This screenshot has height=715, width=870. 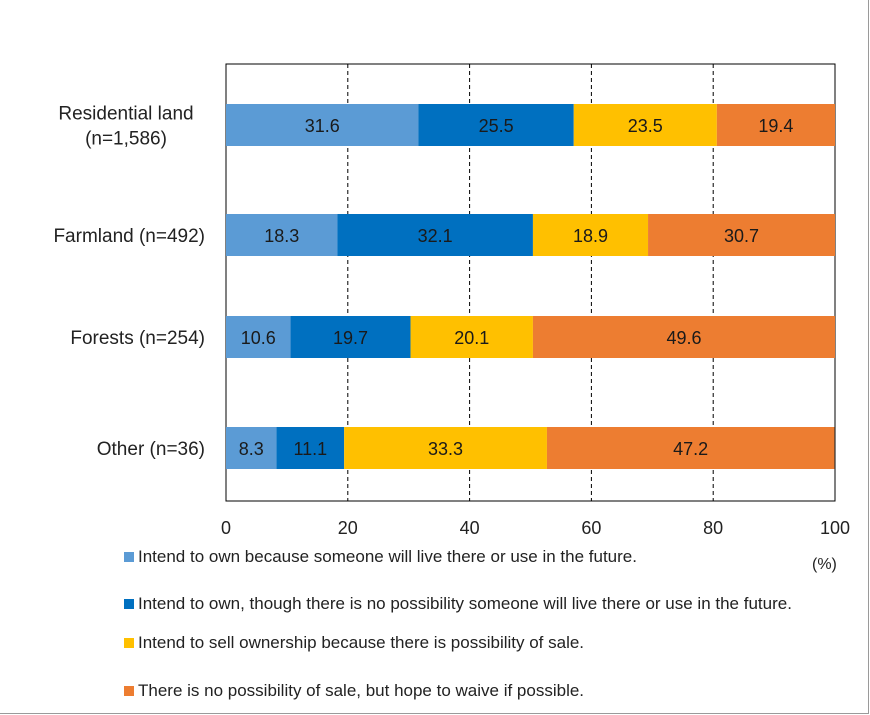 I want to click on data-label: 23.5, so click(x=645, y=126).